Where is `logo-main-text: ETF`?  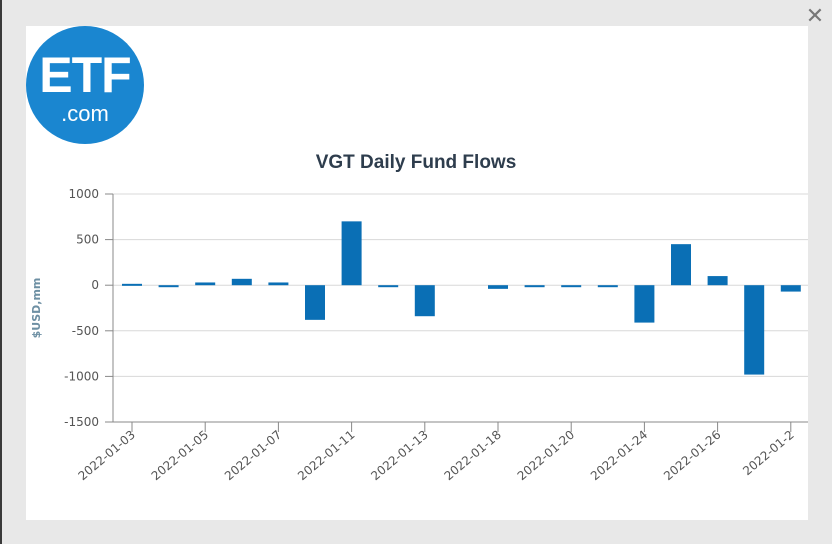 logo-main-text: ETF is located at coordinates (85, 75).